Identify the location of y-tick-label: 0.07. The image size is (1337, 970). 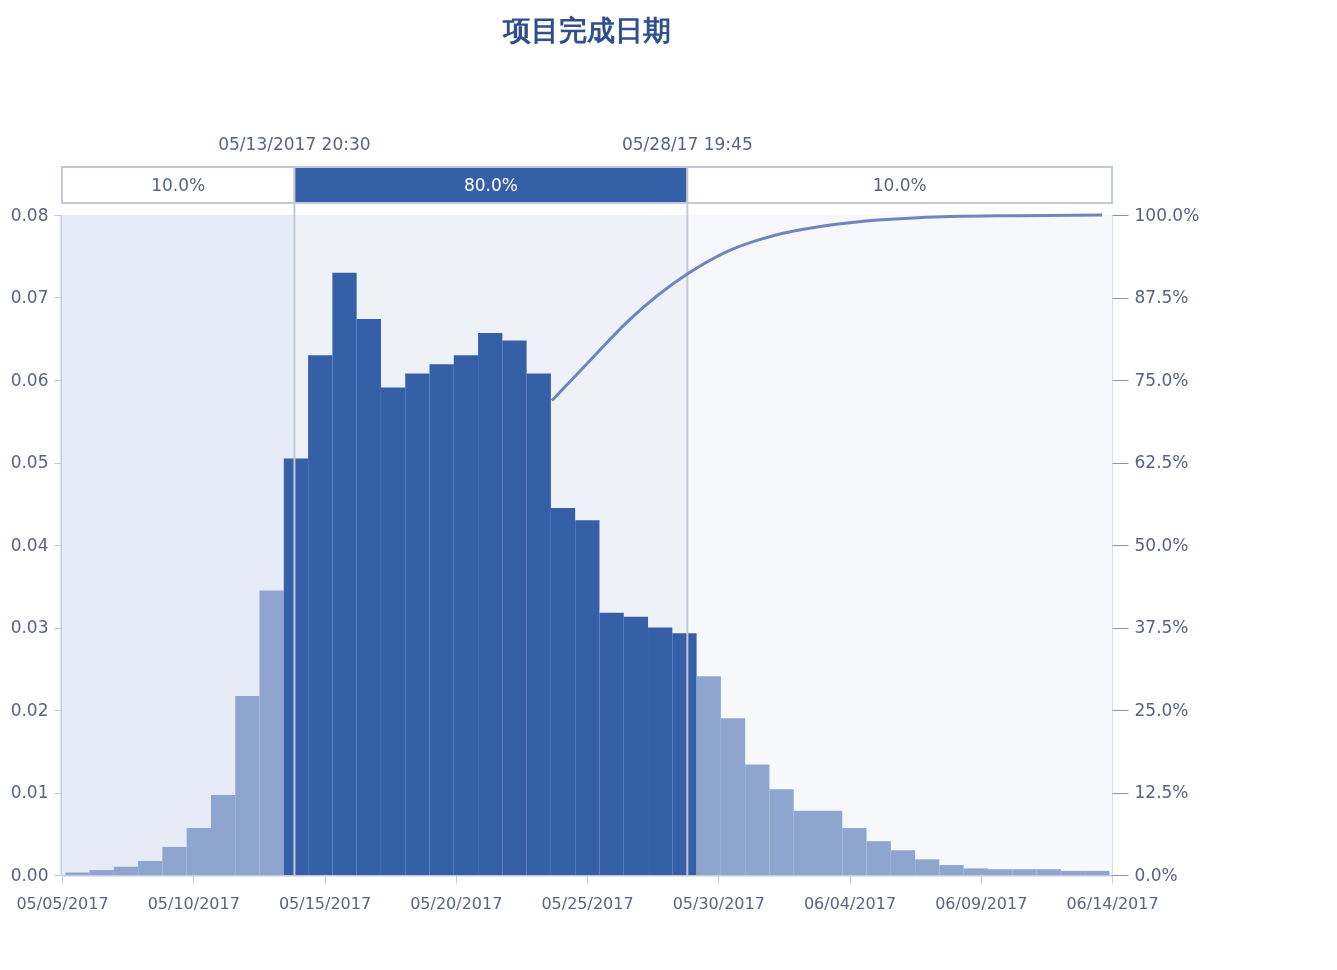
(29, 297).